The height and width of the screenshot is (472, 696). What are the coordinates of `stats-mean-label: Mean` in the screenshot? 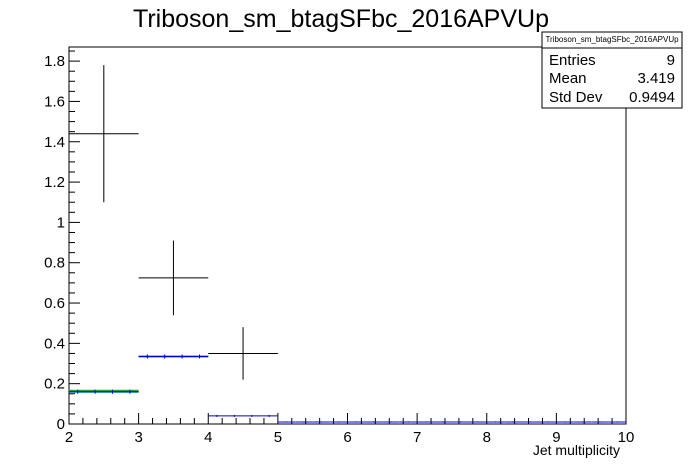 It's located at (568, 78).